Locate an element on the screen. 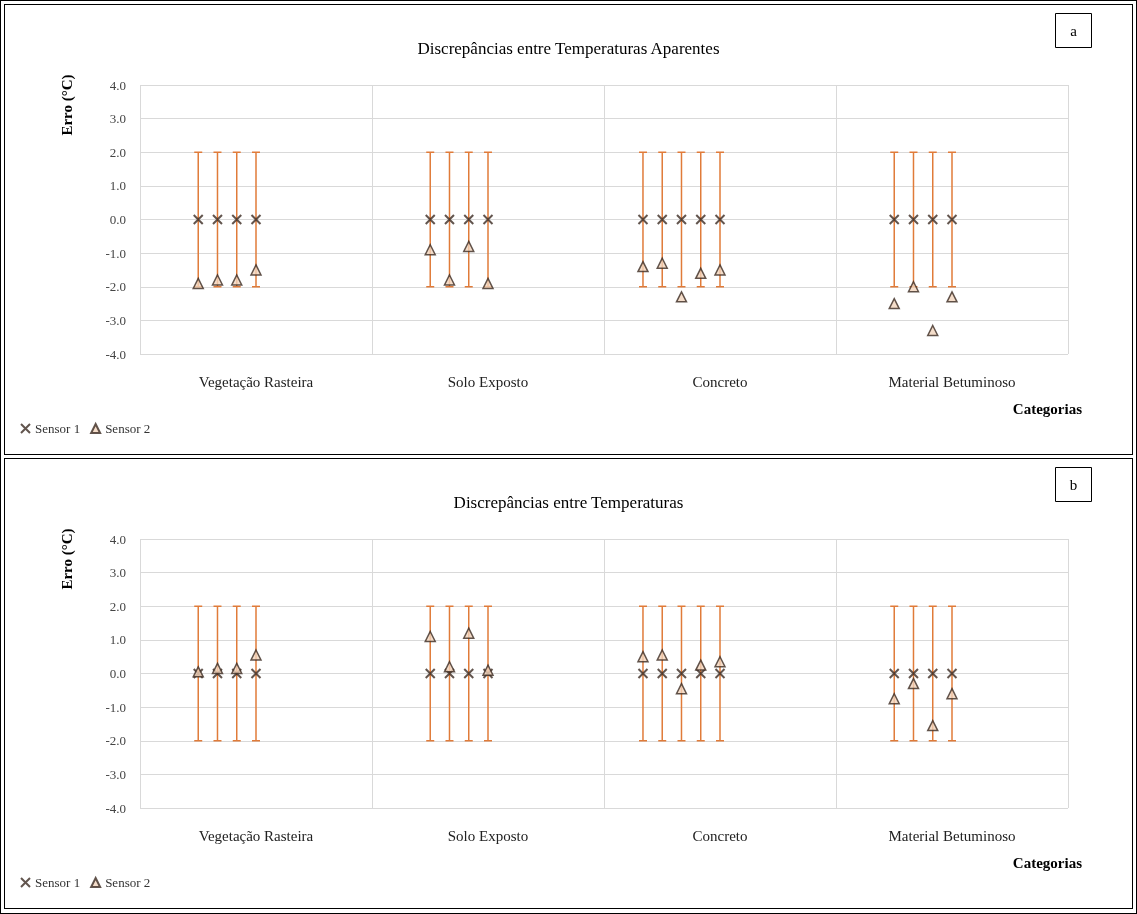 The height and width of the screenshot is (914, 1137). text: b is located at coordinates (1073, 484).